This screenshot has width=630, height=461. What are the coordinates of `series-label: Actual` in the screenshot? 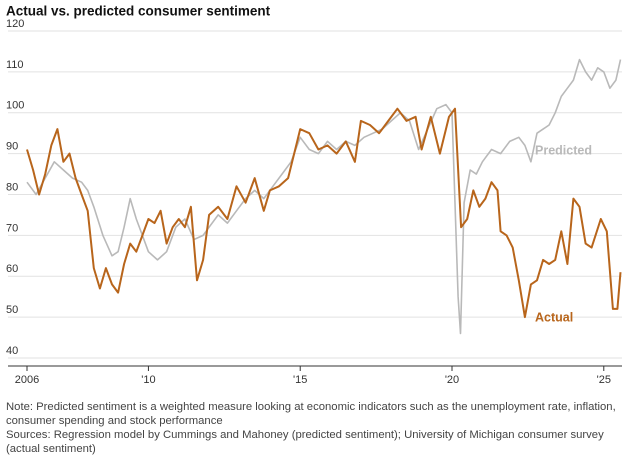 It's located at (554, 317).